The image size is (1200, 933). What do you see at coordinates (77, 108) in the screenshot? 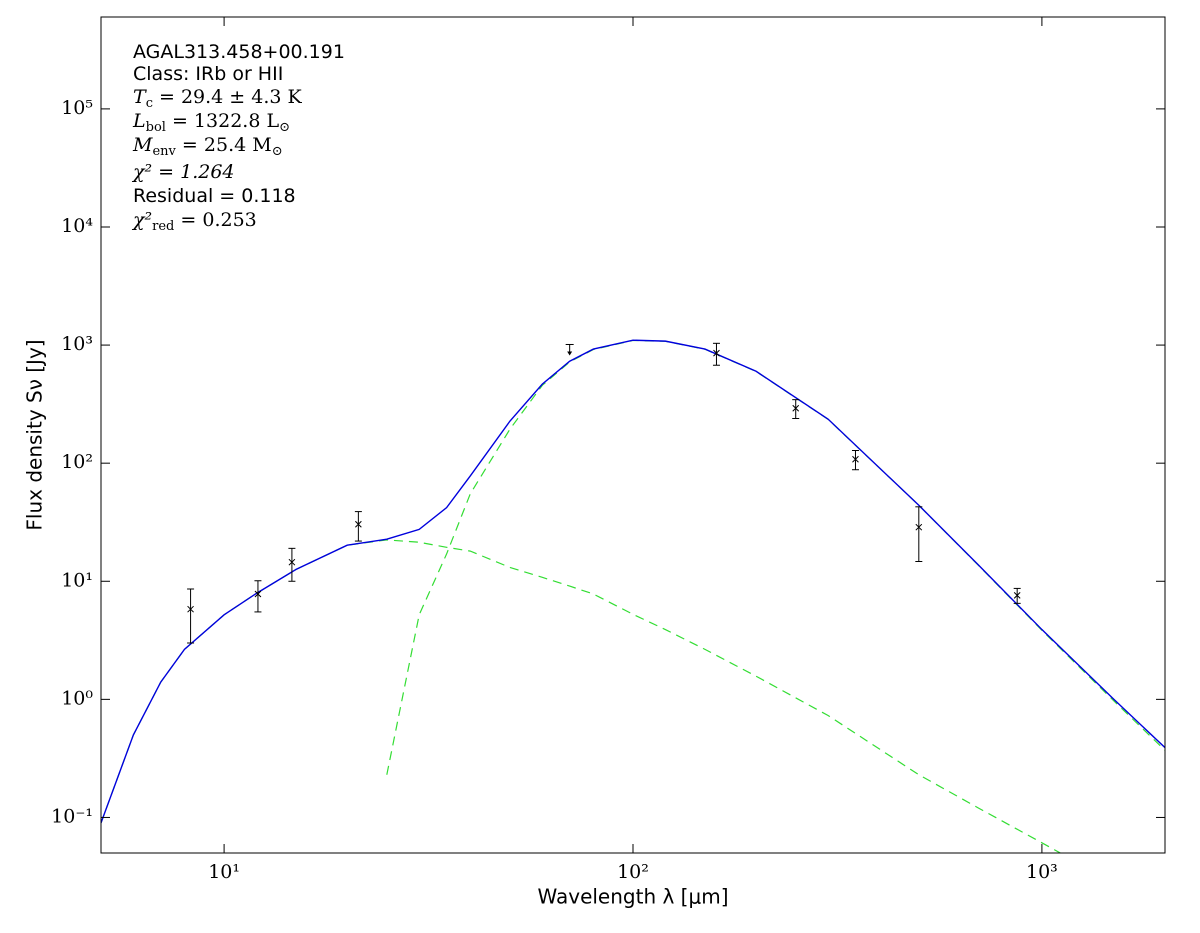
I see `y-tick-label: 10⁵` at bounding box center [77, 108].